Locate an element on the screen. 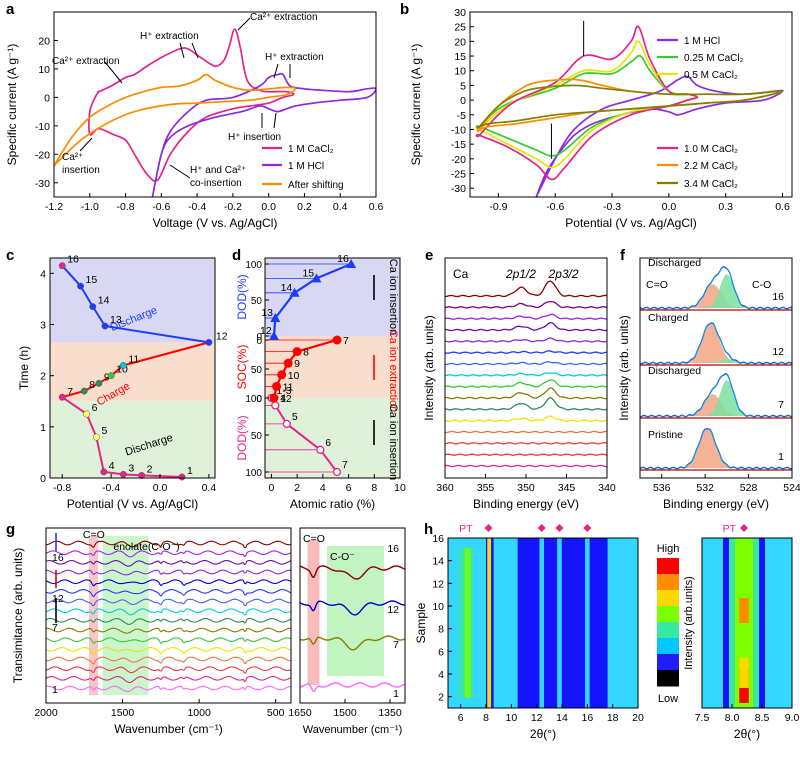 This screenshot has height=758, width=800. annotation: H⁺ and Ca²⁺ is located at coordinates (218, 170).